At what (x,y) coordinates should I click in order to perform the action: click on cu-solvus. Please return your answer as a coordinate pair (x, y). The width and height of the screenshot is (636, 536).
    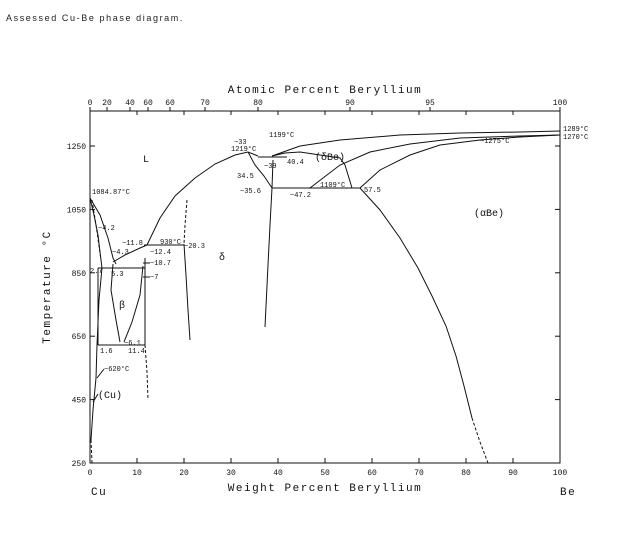
    Looking at the image, I should click on (96, 354).